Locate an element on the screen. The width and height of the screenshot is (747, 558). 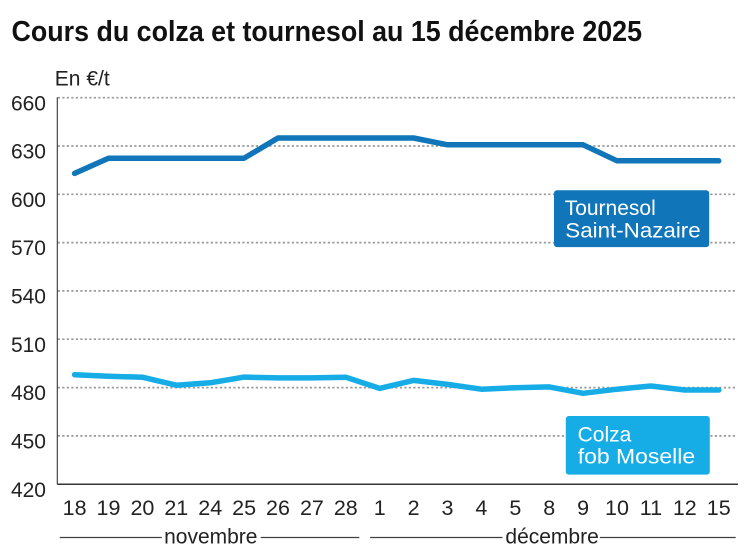
svg-text: 25 is located at coordinates (244, 508).